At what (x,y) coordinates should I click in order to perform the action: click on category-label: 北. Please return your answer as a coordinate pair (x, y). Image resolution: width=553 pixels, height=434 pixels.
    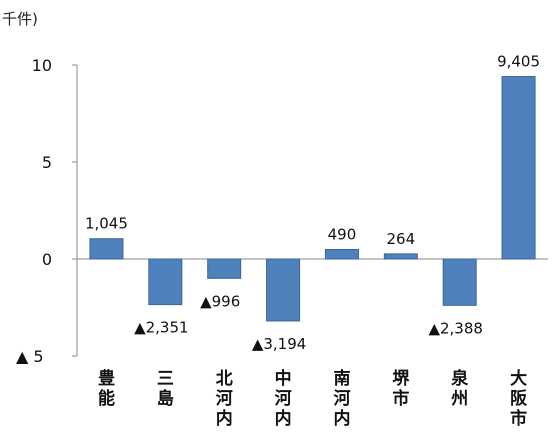
    Looking at the image, I should click on (224, 379).